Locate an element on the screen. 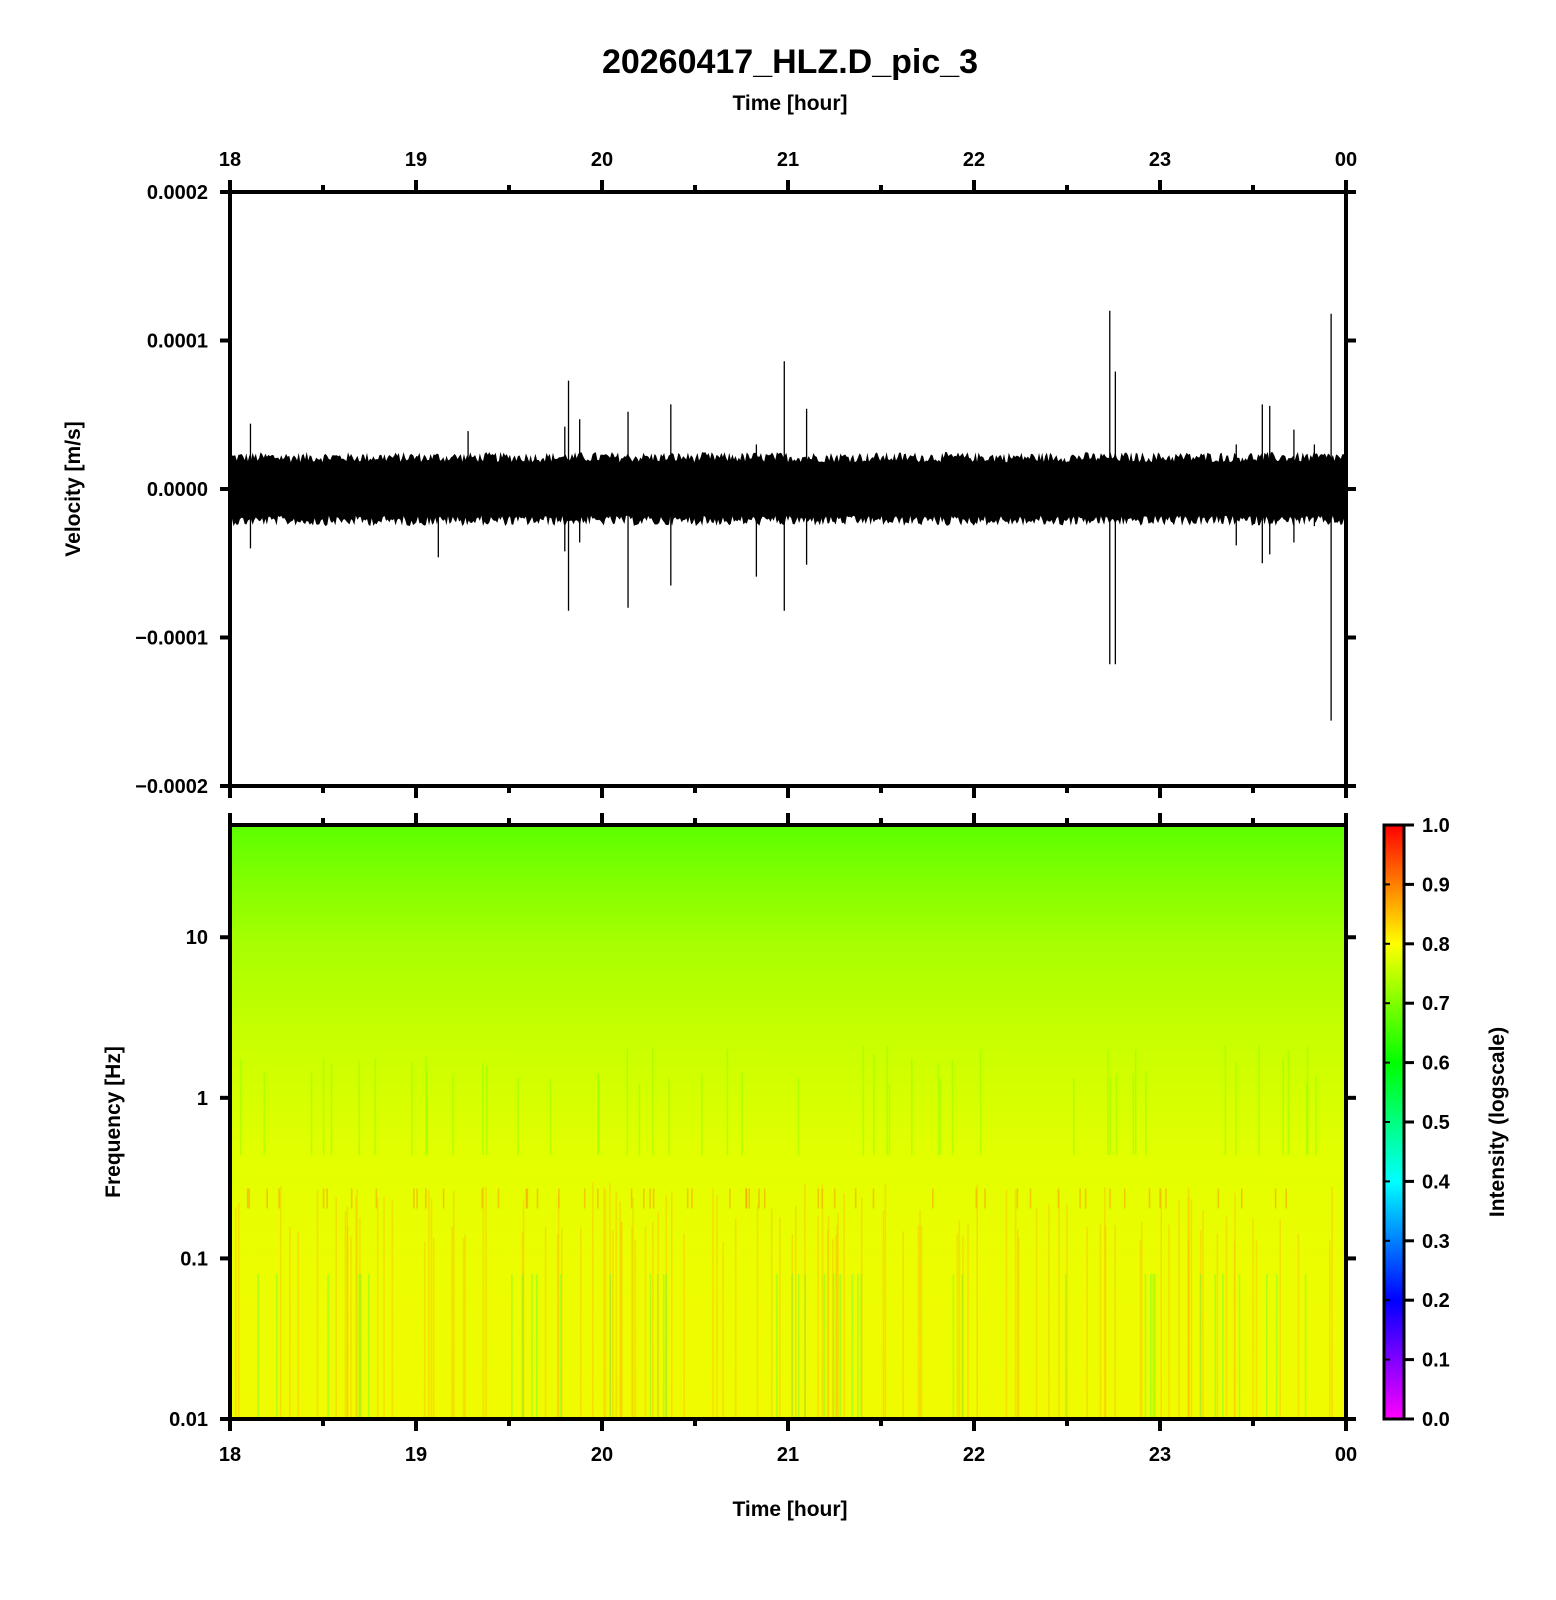 This screenshot has width=1556, height=1600. bottom-x-axis-label: Time [hour] is located at coordinates (789, 1509).